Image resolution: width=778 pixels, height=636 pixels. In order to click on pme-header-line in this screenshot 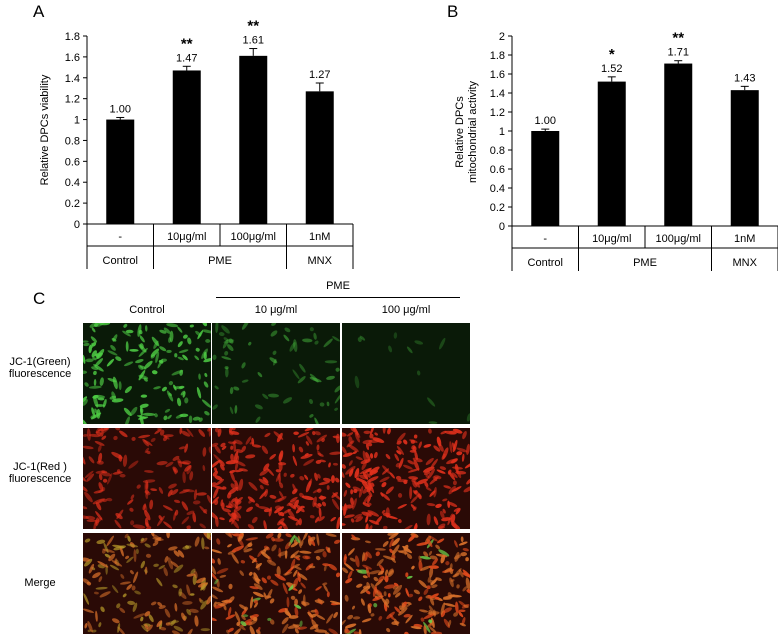, I will do `click(338, 297)`.